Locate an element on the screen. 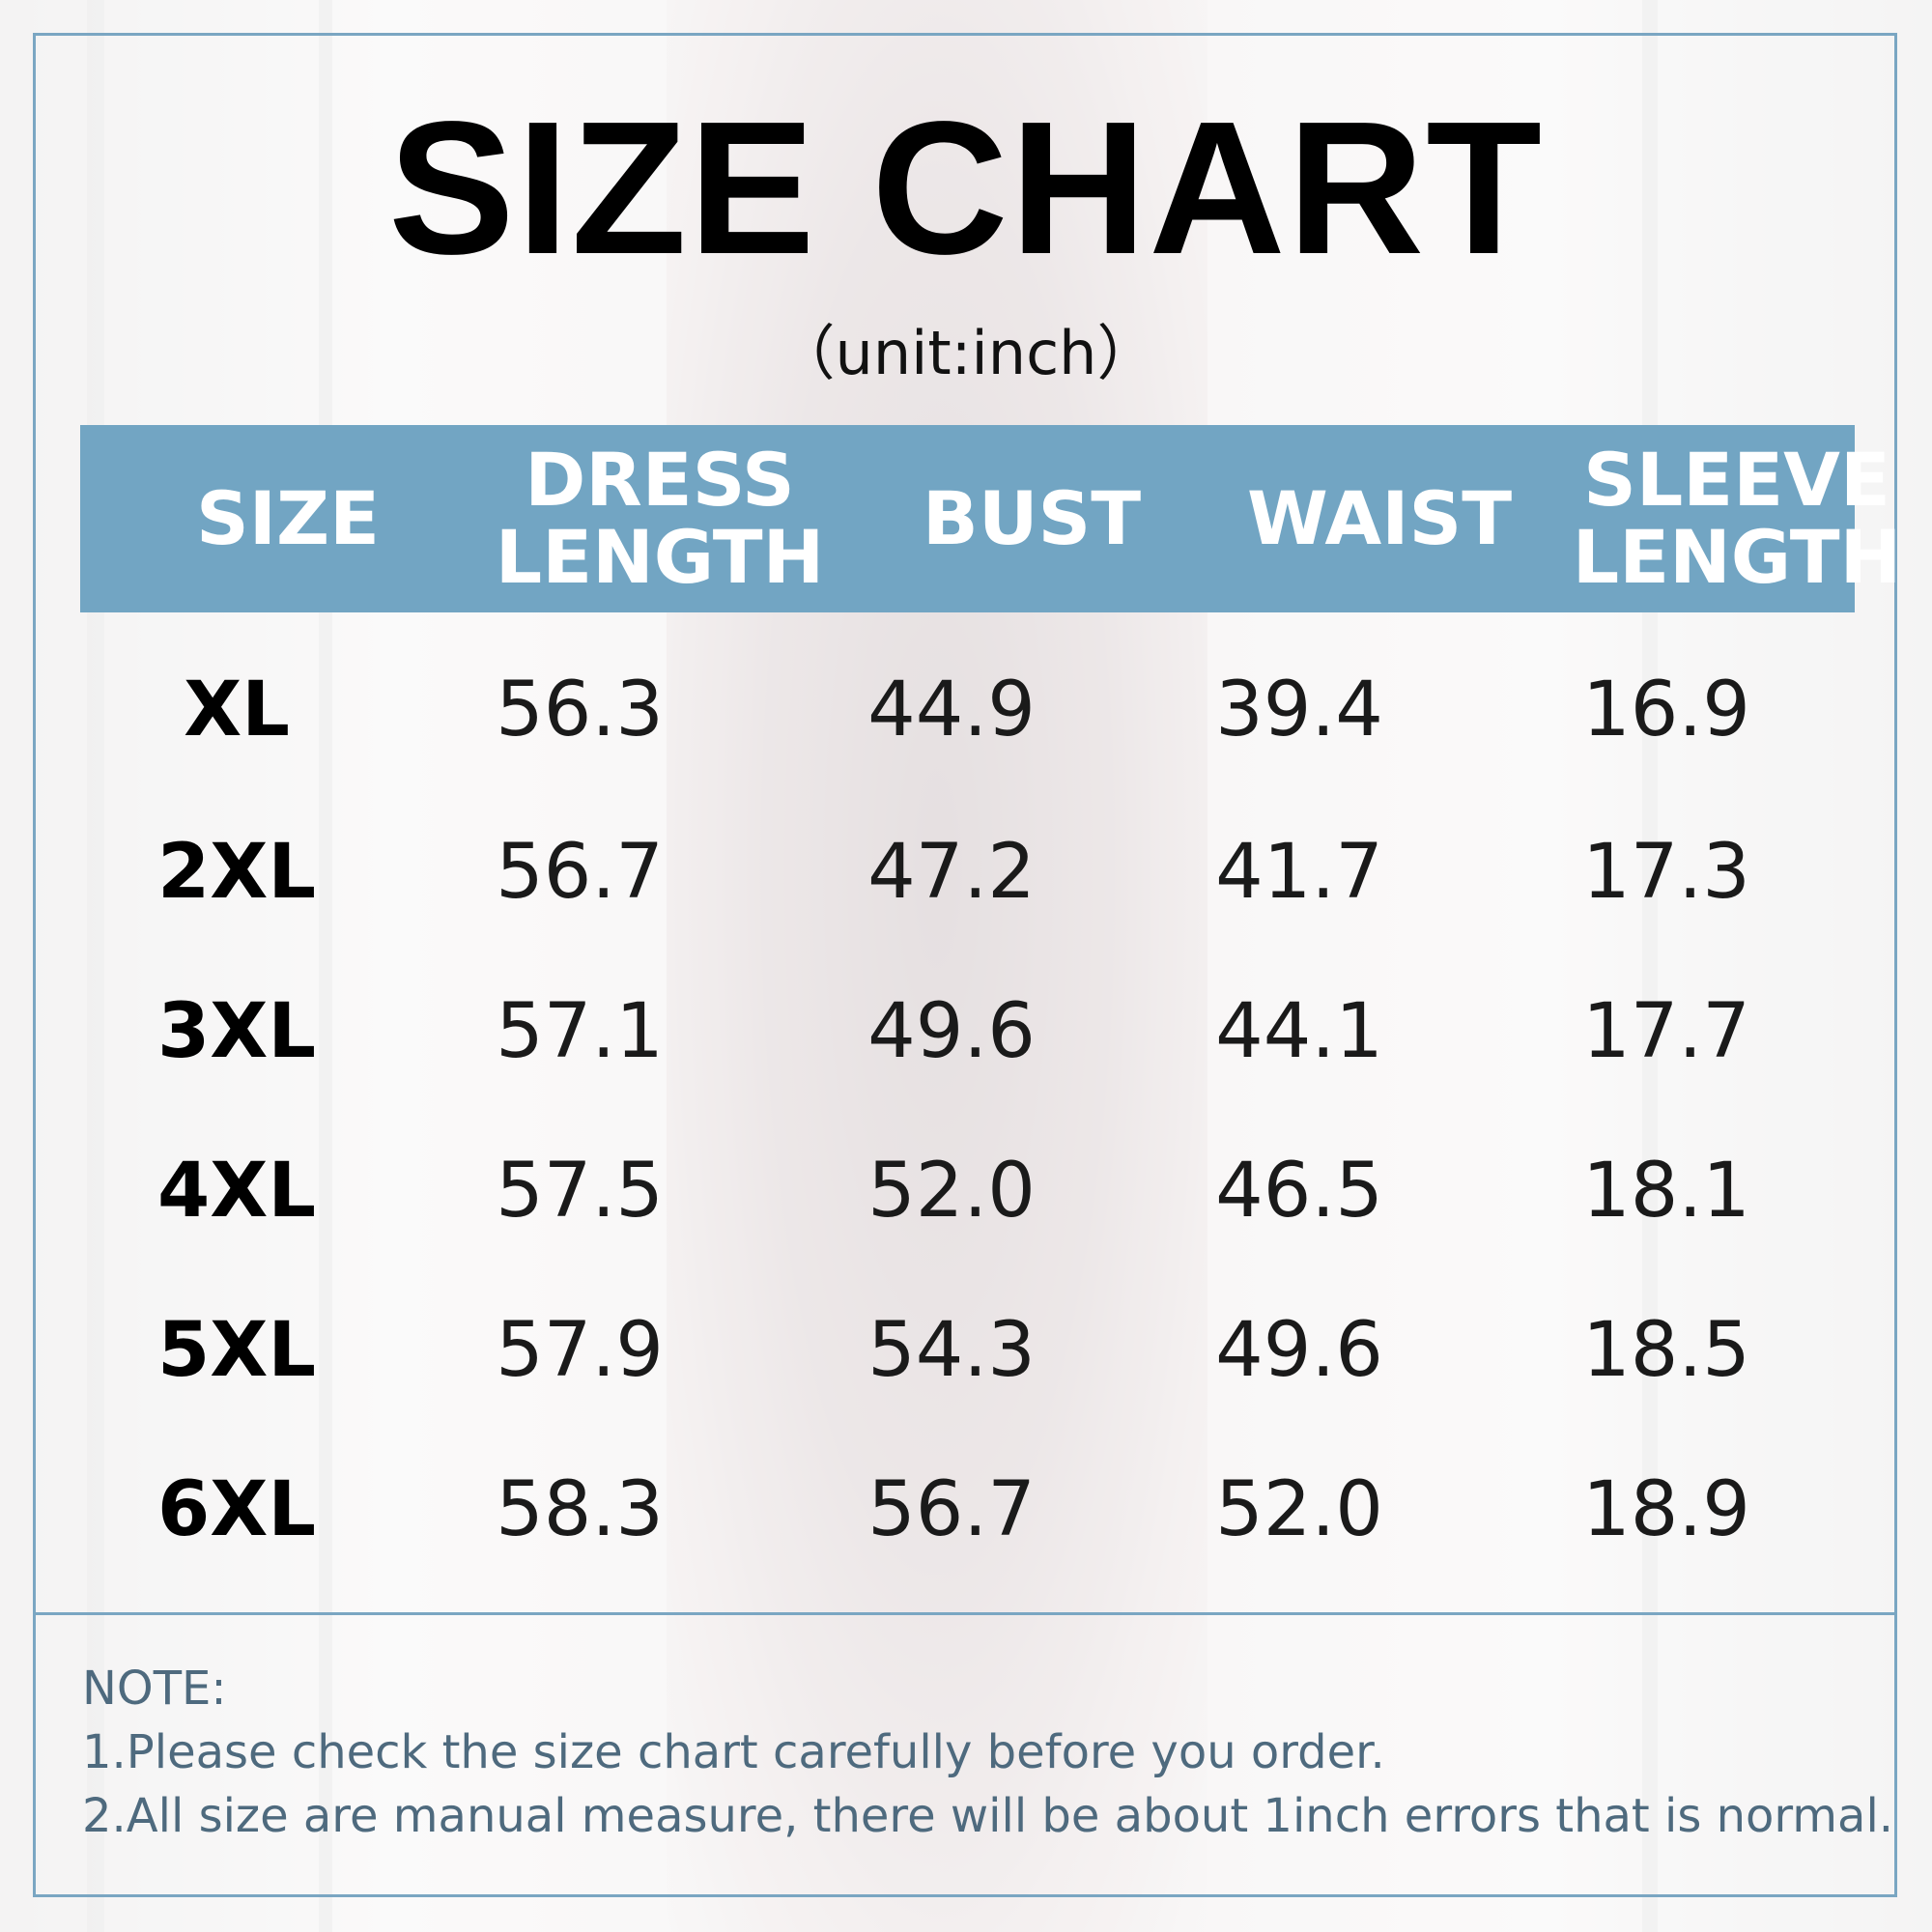 This screenshot has height=1932, width=1932. waist-cell: 49.6 is located at coordinates (1299, 1350).